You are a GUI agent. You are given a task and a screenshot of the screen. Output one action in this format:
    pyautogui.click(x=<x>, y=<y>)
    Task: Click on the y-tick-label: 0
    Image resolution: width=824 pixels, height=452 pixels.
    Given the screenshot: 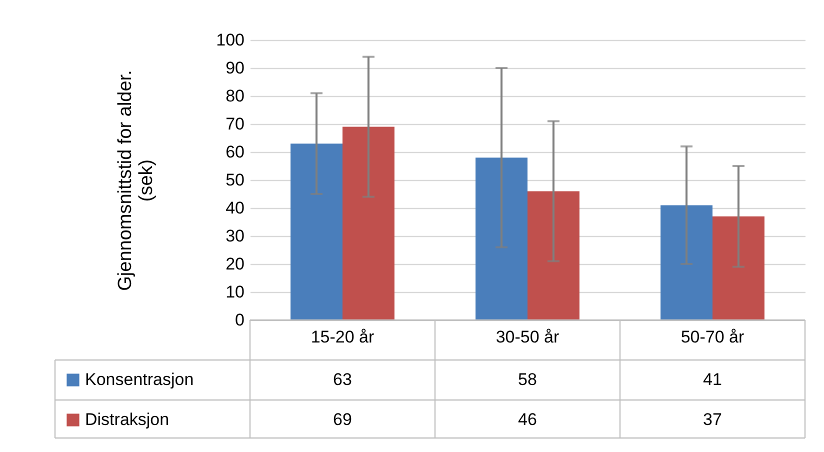 What is the action you would take?
    pyautogui.click(x=239, y=320)
    